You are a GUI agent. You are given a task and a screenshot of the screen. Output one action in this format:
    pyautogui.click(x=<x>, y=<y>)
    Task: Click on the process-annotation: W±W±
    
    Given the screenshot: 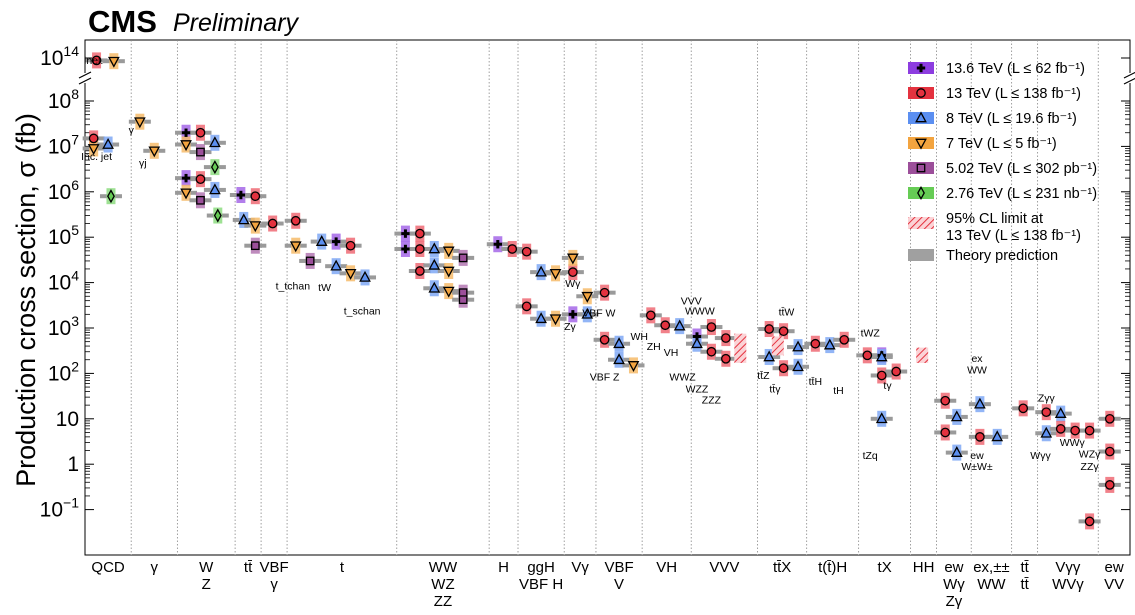 What is the action you would take?
    pyautogui.click(x=977, y=467)
    